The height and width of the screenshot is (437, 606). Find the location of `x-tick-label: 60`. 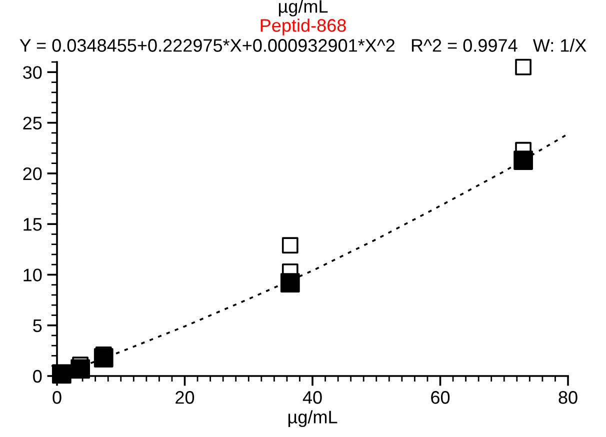

x-tick-label: 60 is located at coordinates (440, 397).